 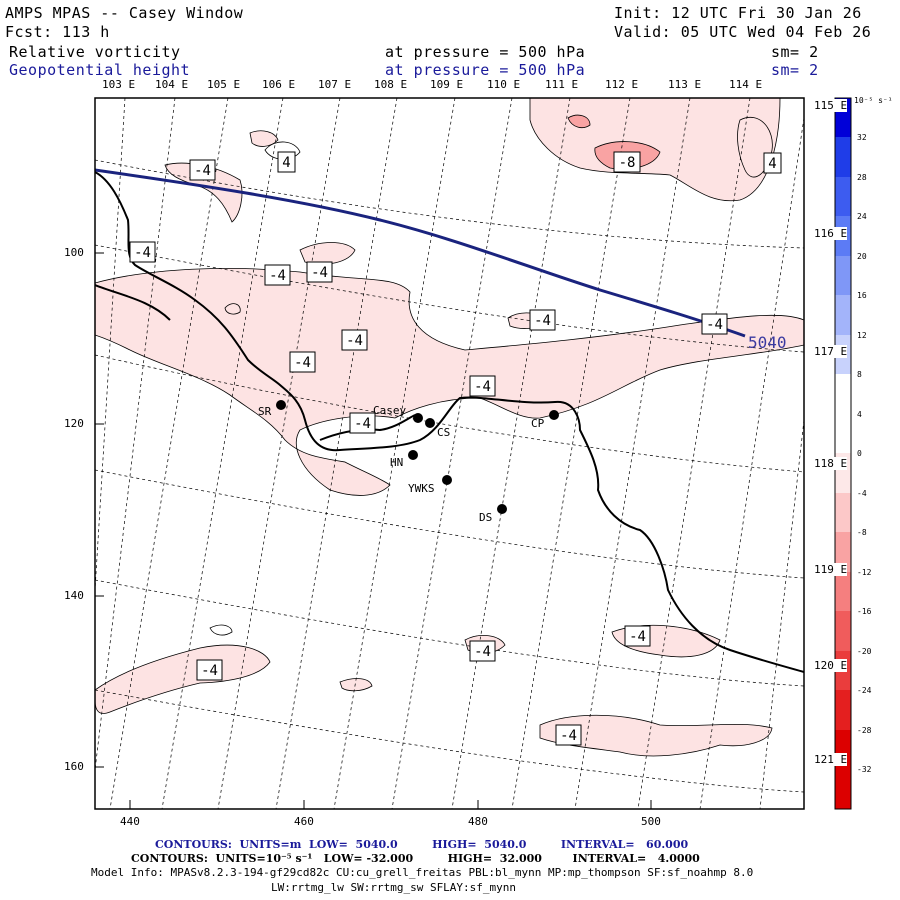 What do you see at coordinates (391, 84) in the screenshot?
I see `lon-label: 108 E` at bounding box center [391, 84].